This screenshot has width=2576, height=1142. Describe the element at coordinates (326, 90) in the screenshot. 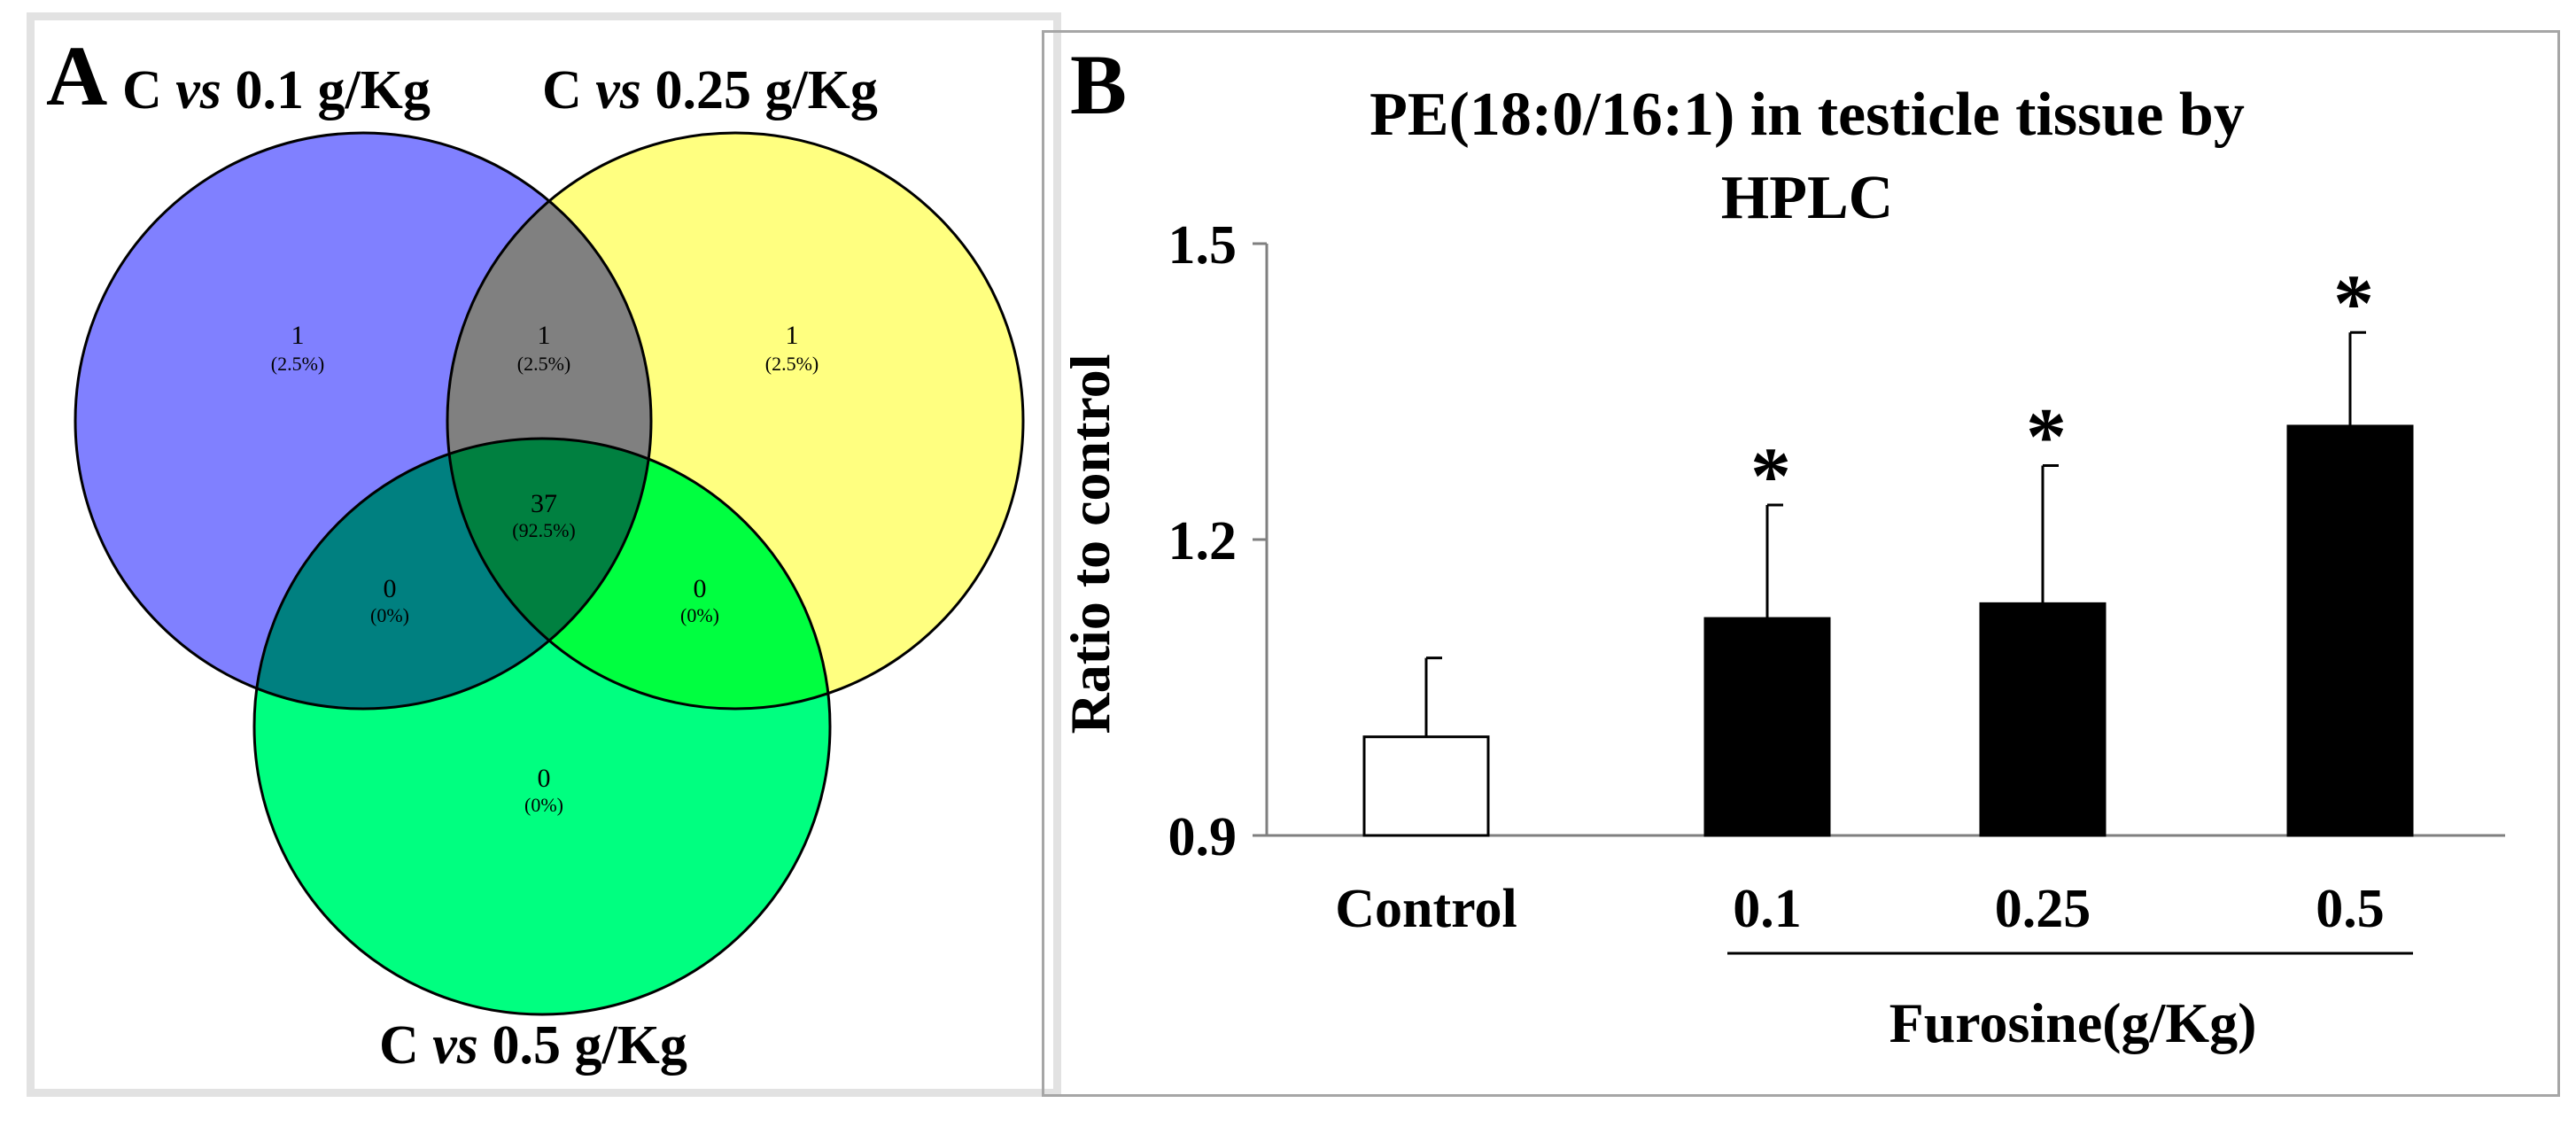

I see `set-title-0-suffix: 0.1 g/Kg` at that location.